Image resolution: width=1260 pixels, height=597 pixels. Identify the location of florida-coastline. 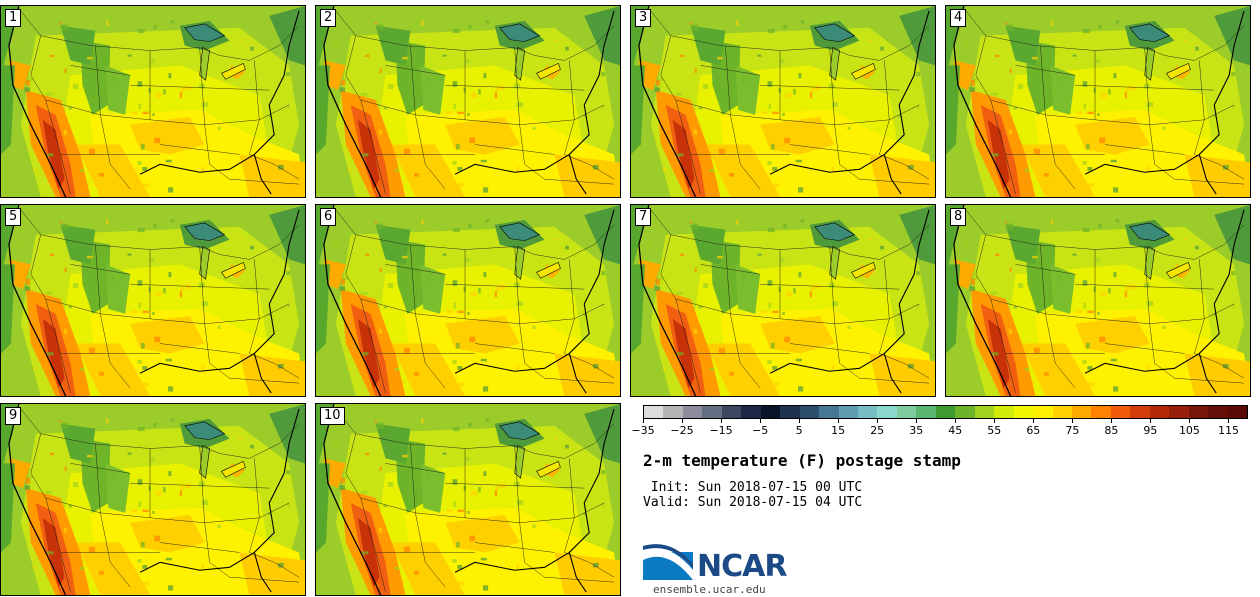
(262, 174).